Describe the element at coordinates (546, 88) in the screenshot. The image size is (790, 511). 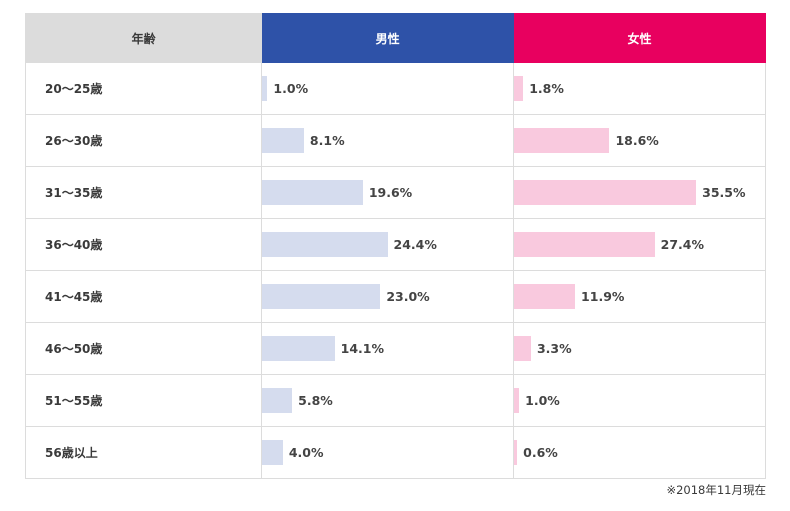
I see `female-value: 1.8%` at that location.